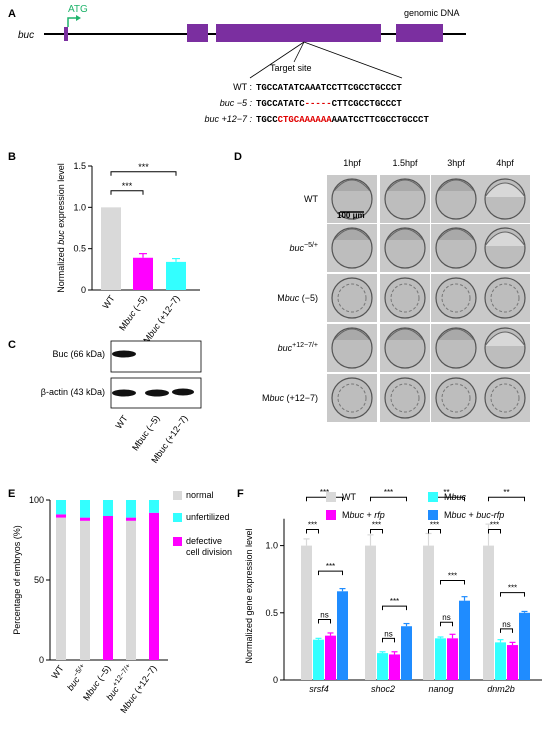 This screenshot has width=550, height=729. What do you see at coordinates (342, 120) in the screenshot?
I see `seq-m127: TGCCCTGCAAAAAAAAATCCTTCGCCTGCCCT` at bounding box center [342, 120].